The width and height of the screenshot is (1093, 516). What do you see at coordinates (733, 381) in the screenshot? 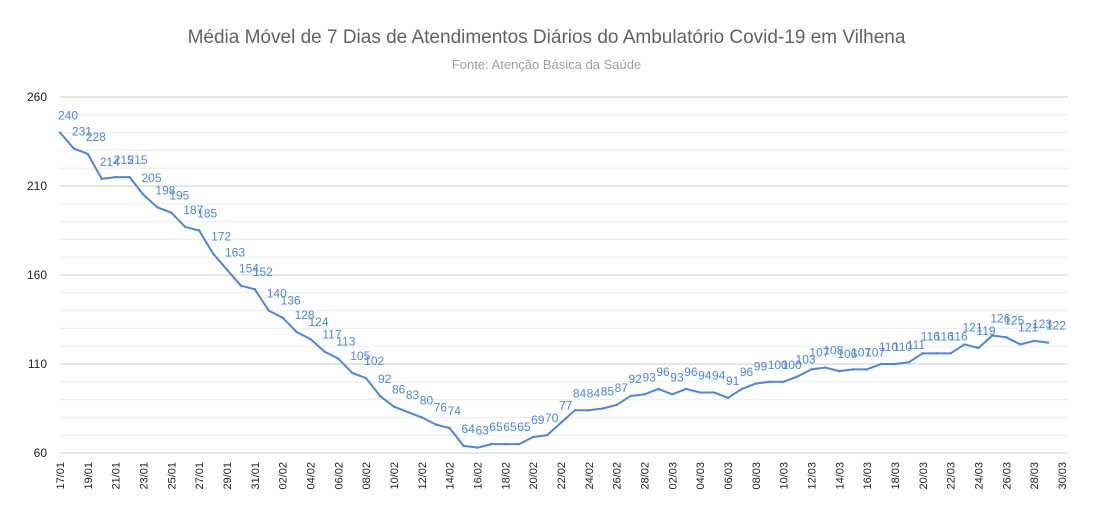
I see `data-label: 91` at bounding box center [733, 381].